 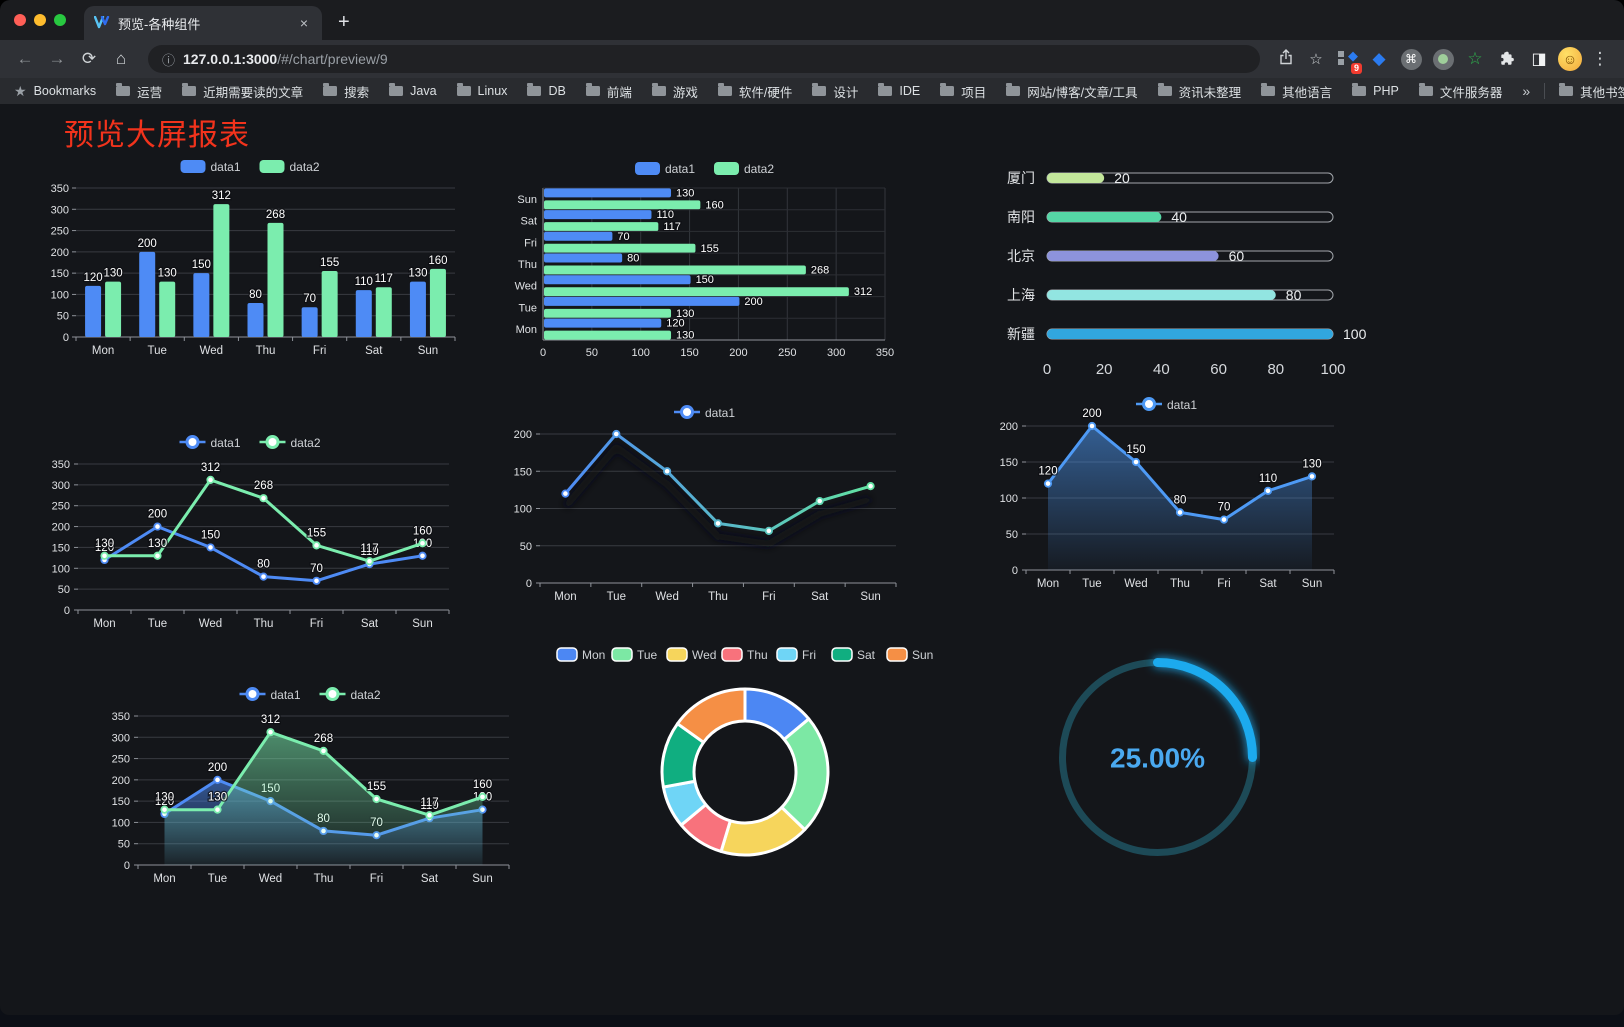 What do you see at coordinates (704, 59) in the screenshot?
I see `url-bar: ⓘ 127.0.0.1:3000/#/chart/preview/9` at bounding box center [704, 59].